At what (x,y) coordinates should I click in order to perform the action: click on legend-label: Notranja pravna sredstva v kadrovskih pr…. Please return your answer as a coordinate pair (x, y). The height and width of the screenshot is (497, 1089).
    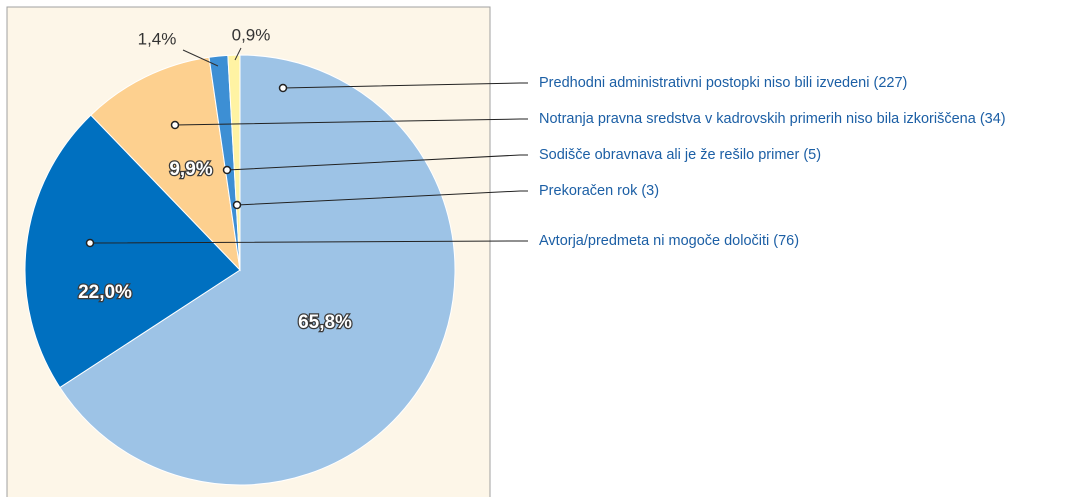
    Looking at the image, I should click on (772, 119).